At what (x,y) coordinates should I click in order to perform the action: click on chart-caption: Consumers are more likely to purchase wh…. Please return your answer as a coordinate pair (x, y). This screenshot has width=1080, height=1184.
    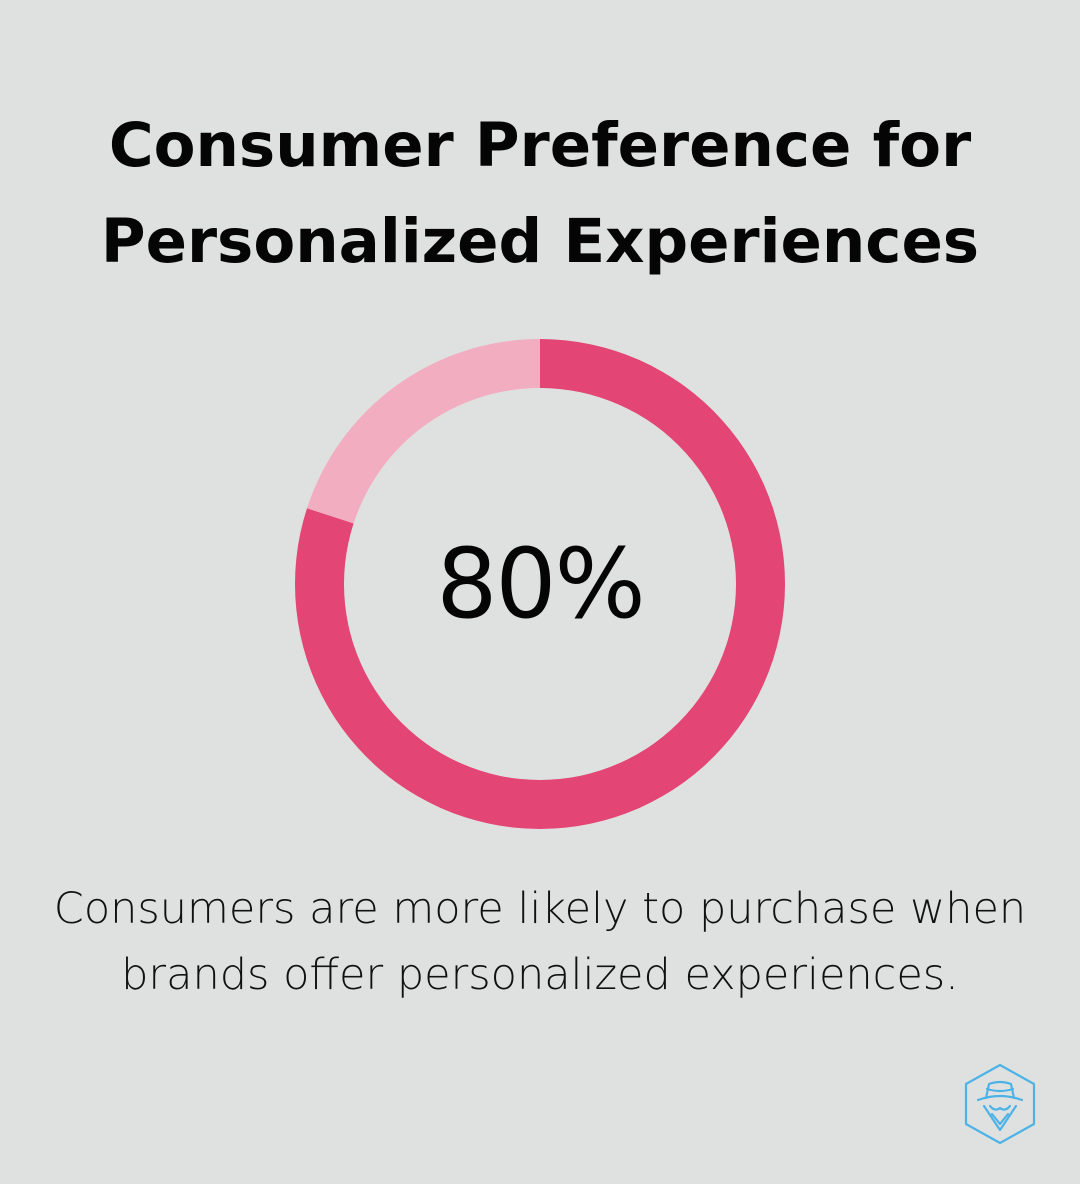
    Looking at the image, I should click on (540, 942).